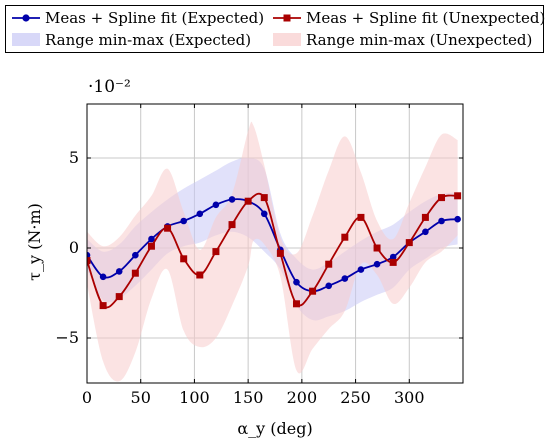 This screenshot has height=443, width=550. What do you see at coordinates (141, 397) in the screenshot?
I see `x-tick-label: 50` at bounding box center [141, 397].